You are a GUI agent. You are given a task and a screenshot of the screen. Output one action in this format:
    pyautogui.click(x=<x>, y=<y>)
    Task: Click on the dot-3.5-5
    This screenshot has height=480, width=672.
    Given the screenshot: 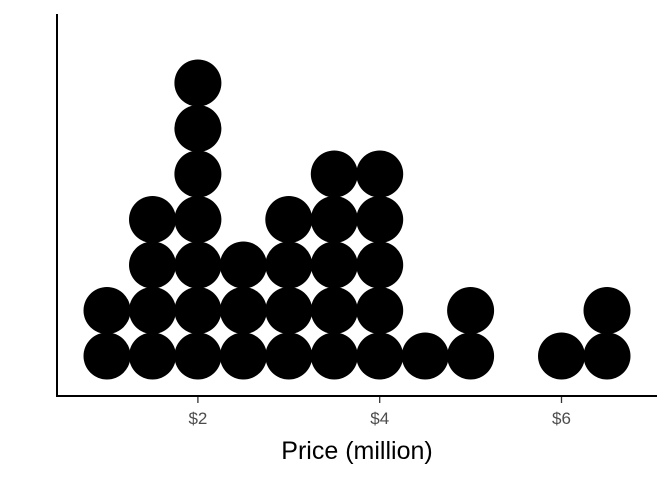 What is the action you would take?
    pyautogui.click(x=334, y=174)
    